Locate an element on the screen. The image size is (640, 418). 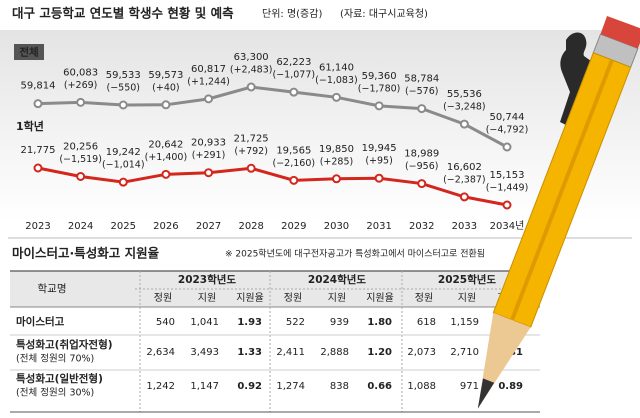
value-label: 19,945 is located at coordinates (379, 148).